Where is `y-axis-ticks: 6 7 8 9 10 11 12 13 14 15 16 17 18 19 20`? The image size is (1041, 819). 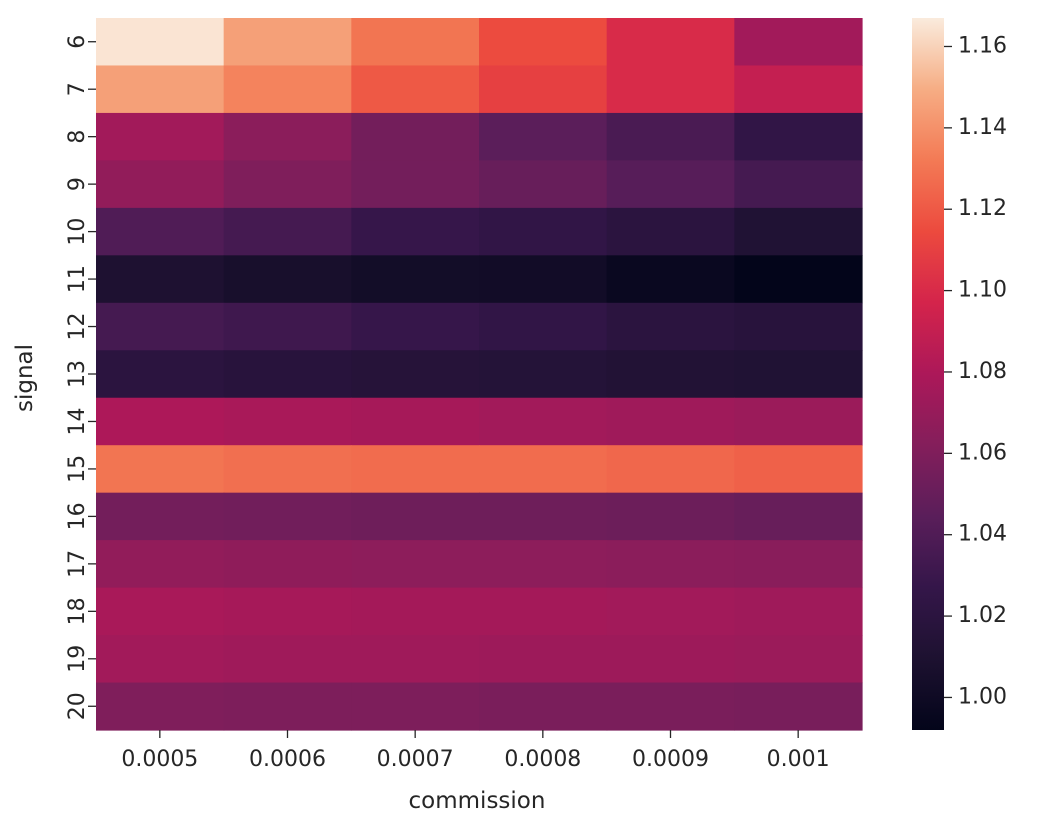 y-axis-ticks: 6 7 8 9 10 11 12 13 14 15 16 17 18 19 20 is located at coordinates (80, 377).